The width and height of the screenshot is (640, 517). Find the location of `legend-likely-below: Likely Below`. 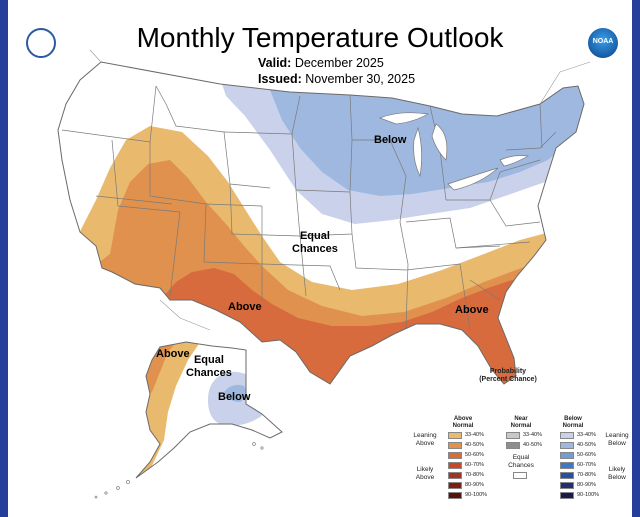

legend-likely-below: Likely Below is located at coordinates (617, 473).